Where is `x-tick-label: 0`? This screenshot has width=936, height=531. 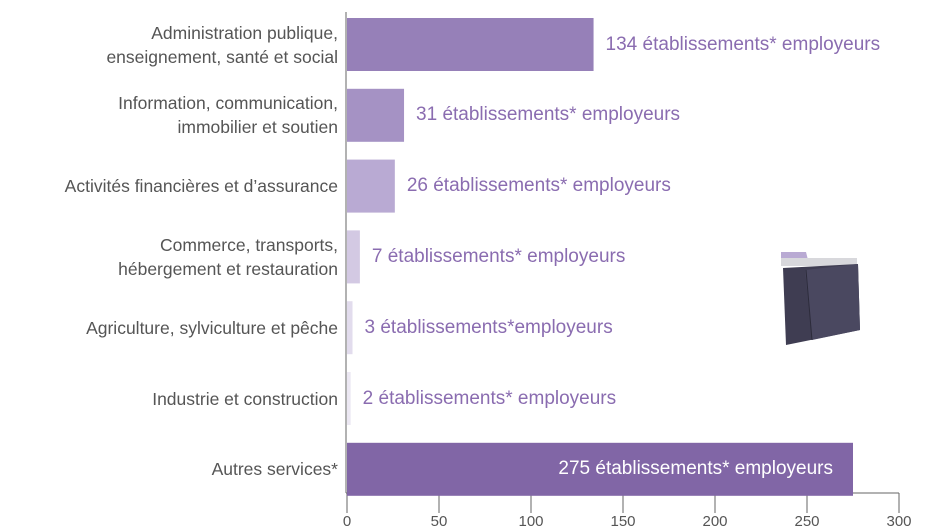
x-tick-label: 0 is located at coordinates (347, 521).